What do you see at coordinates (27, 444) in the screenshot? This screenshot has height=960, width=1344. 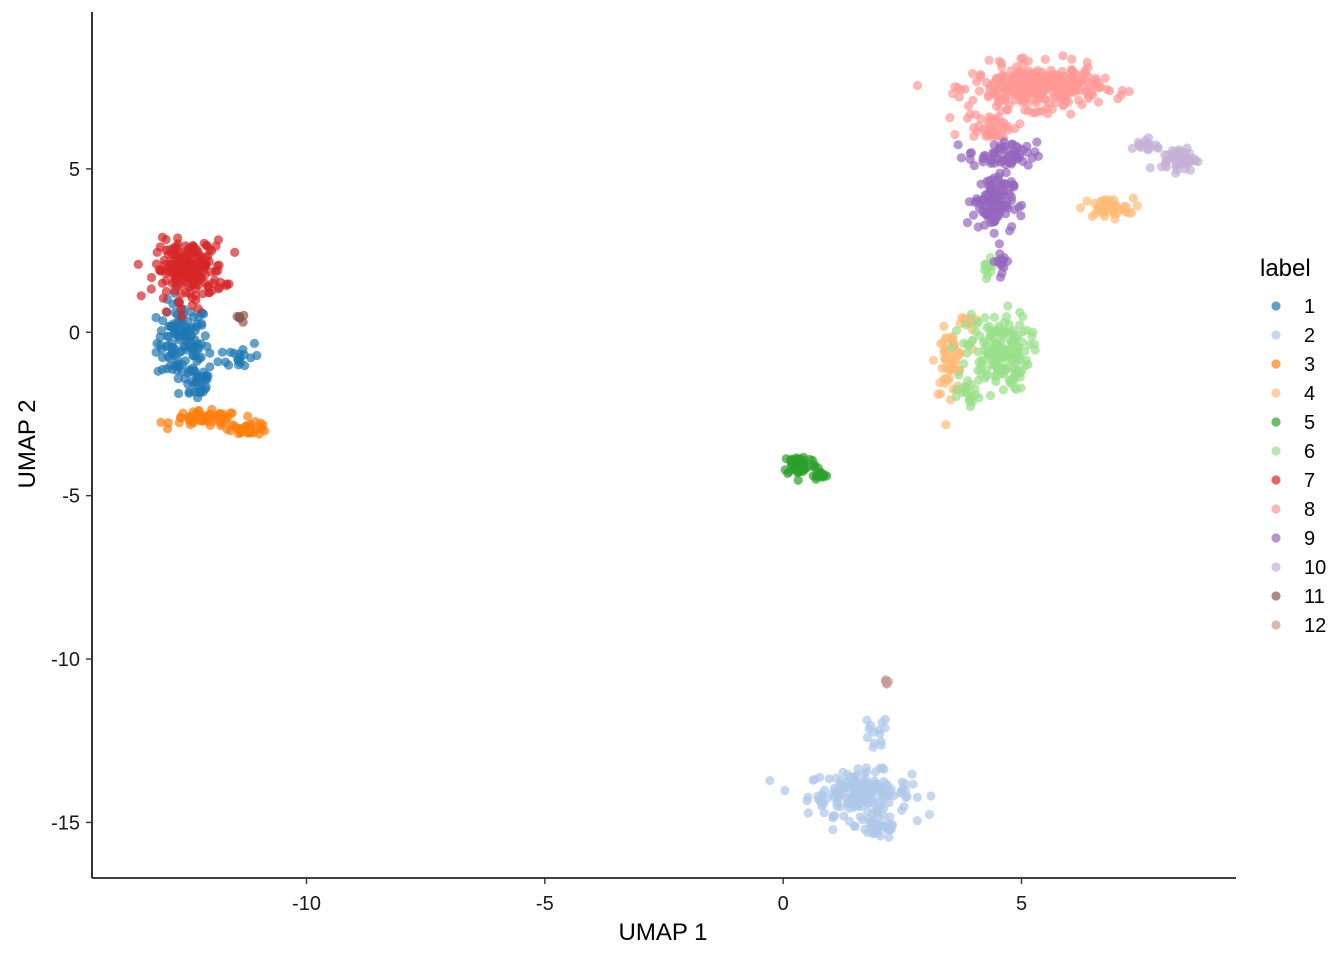 I see `y-axis-title: UMAP 2` at bounding box center [27, 444].